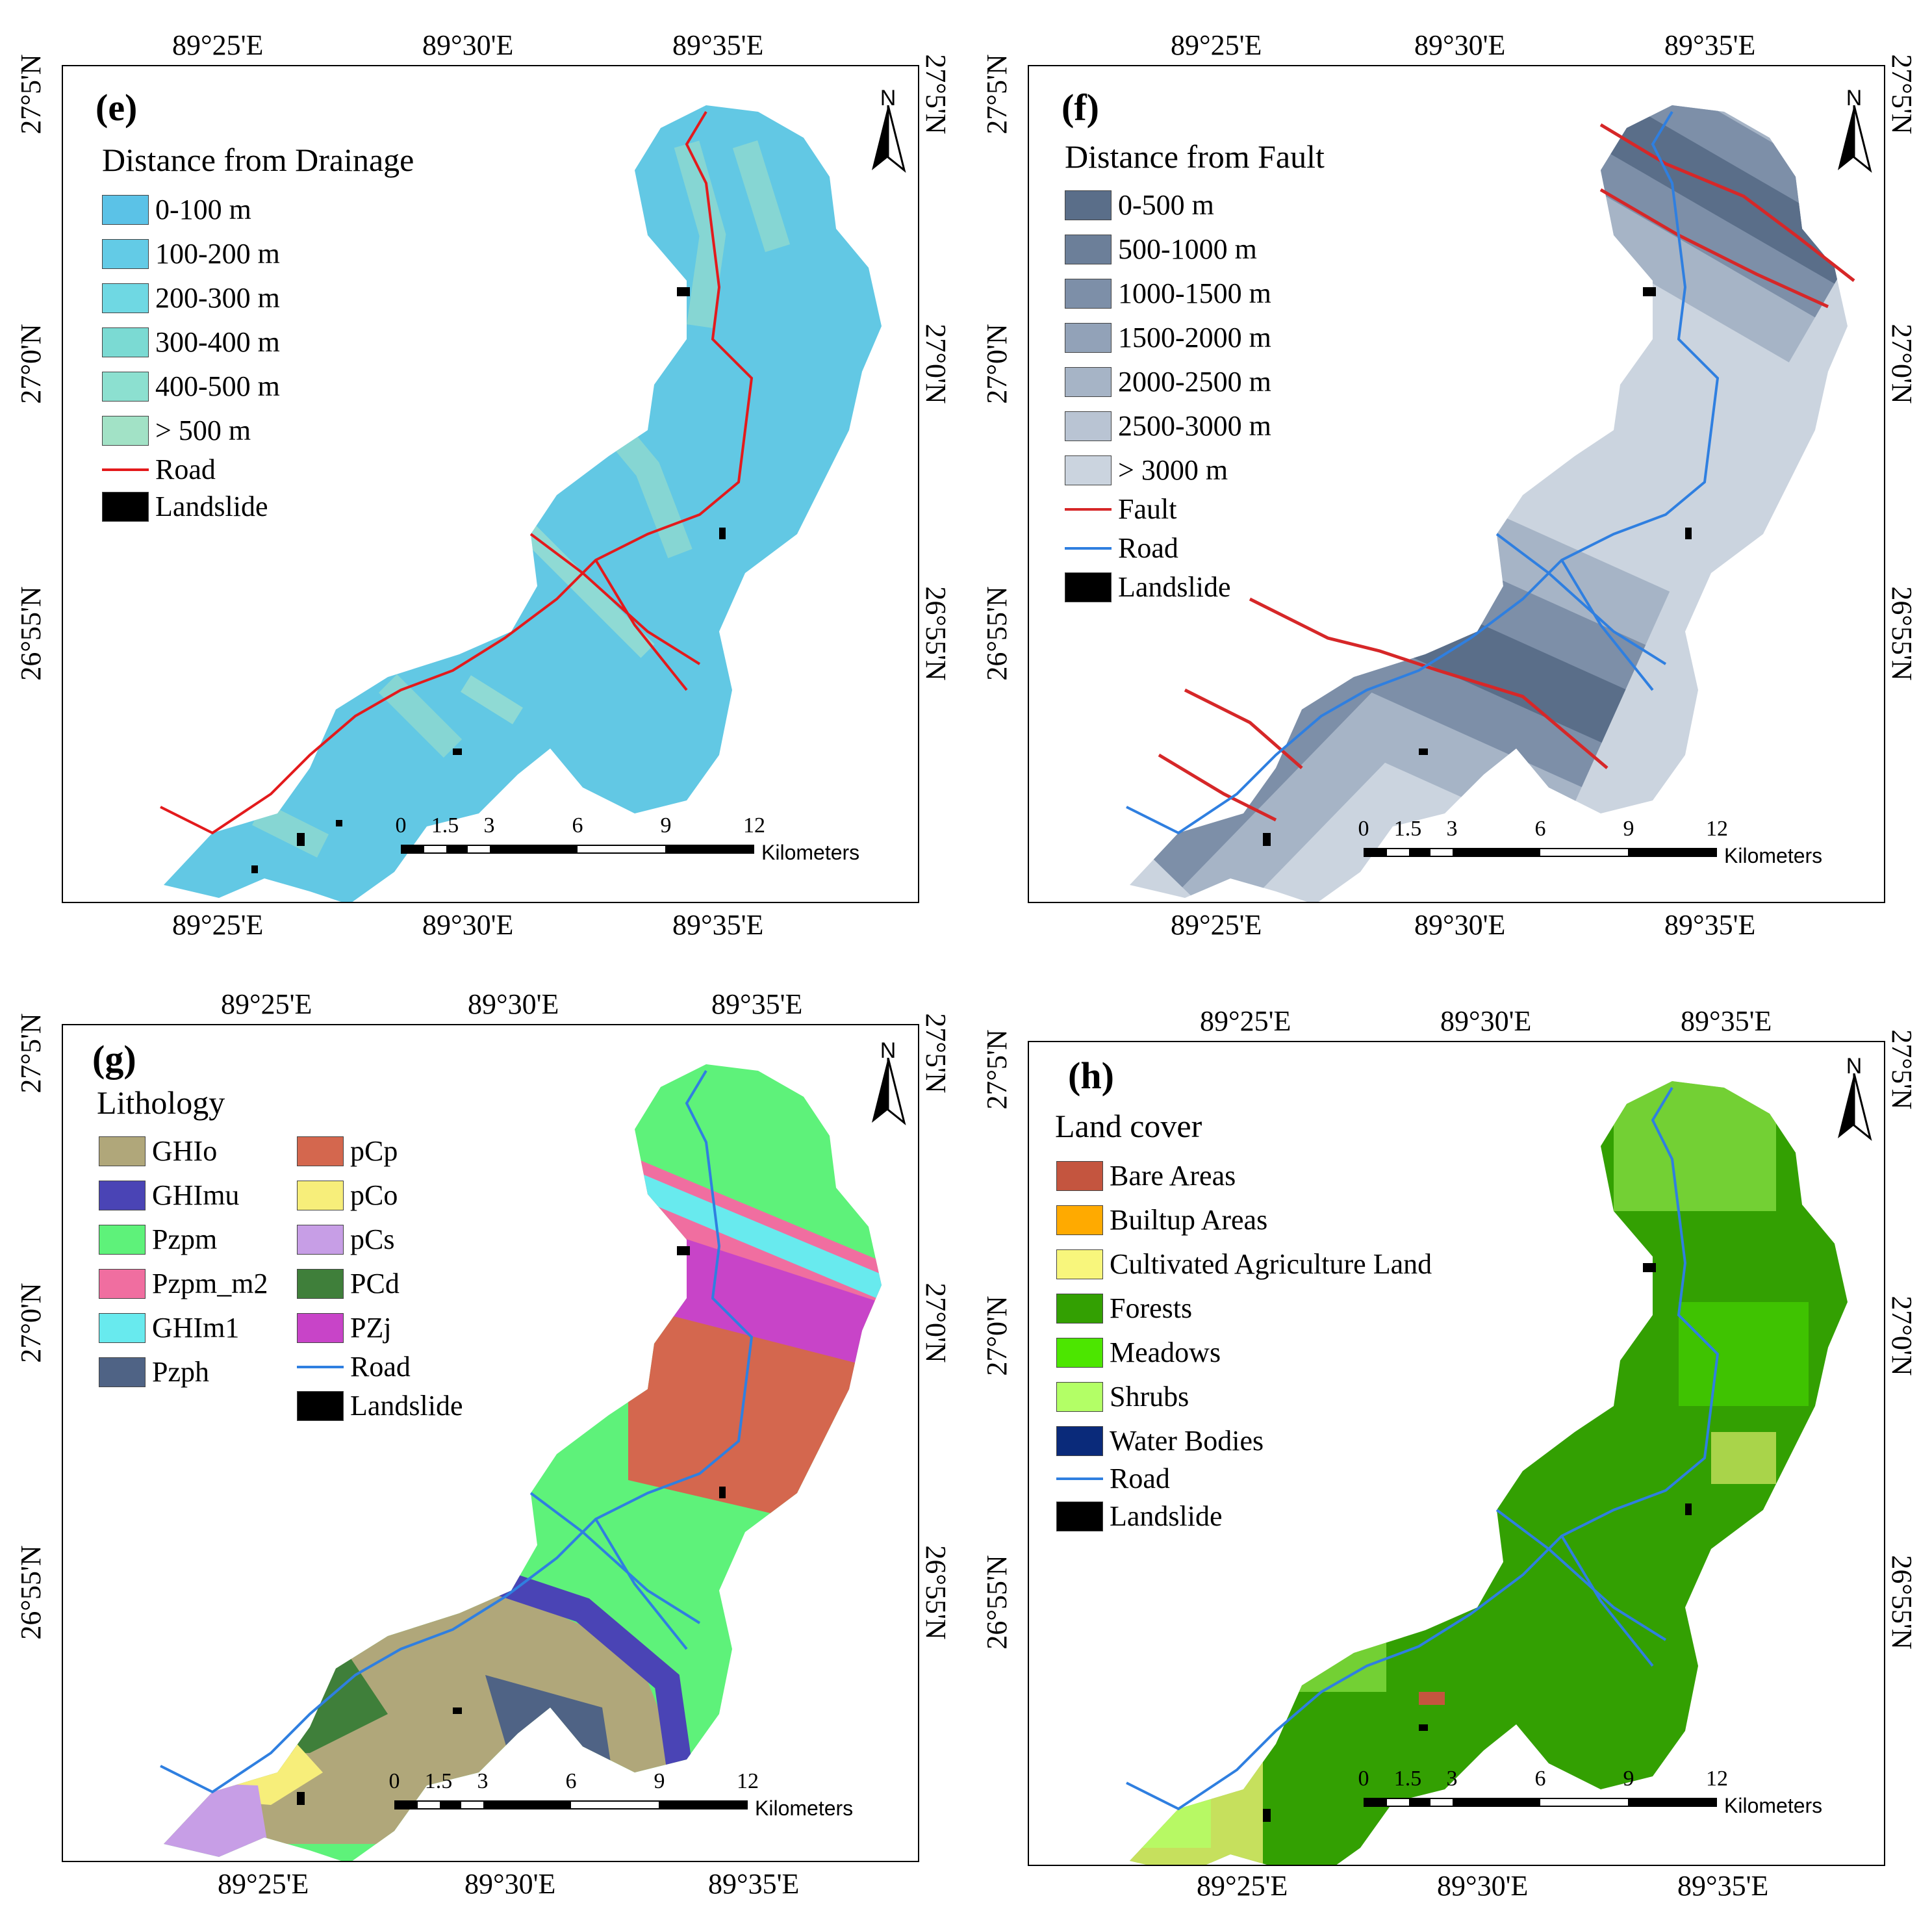 The width and height of the screenshot is (1932, 1918). Describe the element at coordinates (645, 839) in the screenshot. I see `scale-bar-e: 0 1.5 3 6 9 12 Kilometers` at that location.